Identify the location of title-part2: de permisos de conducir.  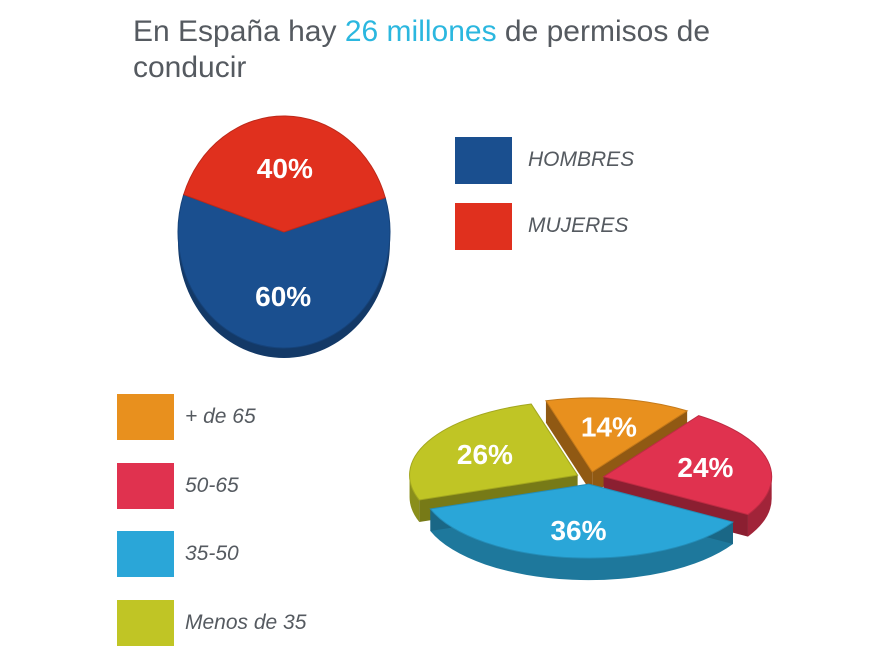
(422, 49).